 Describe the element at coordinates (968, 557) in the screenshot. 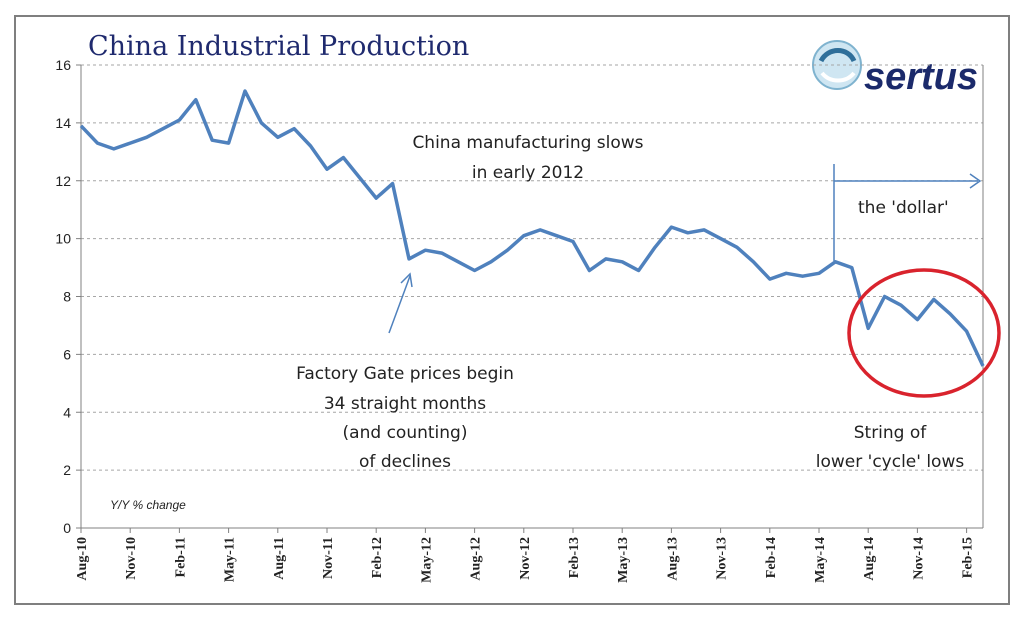

I see `x-tick-label: Feb-15` at that location.